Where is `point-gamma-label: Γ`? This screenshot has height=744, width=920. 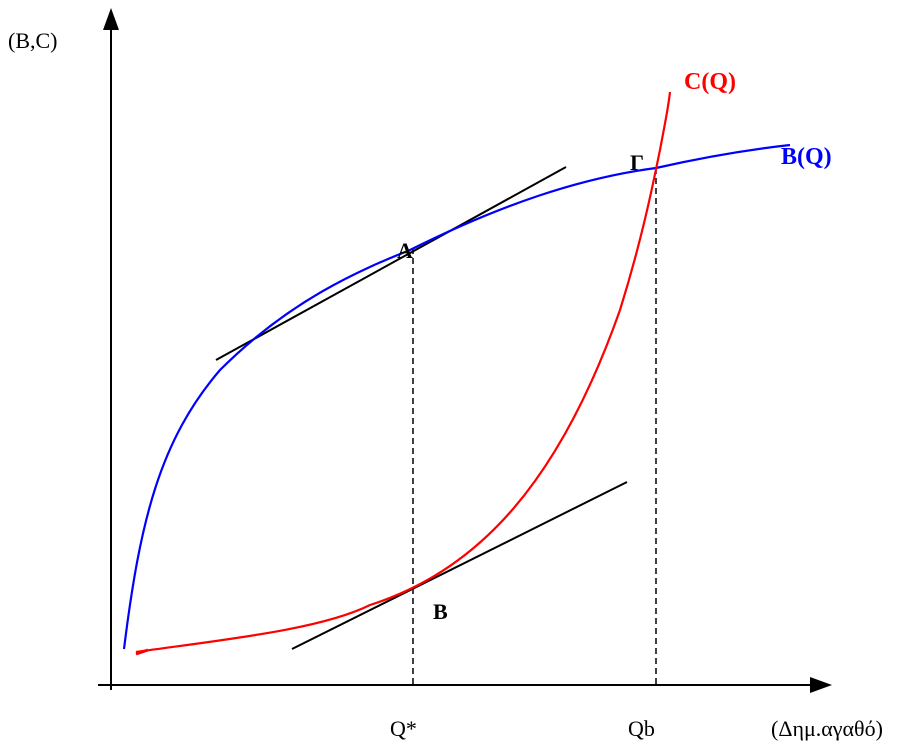 point-gamma-label: Γ is located at coordinates (637, 162).